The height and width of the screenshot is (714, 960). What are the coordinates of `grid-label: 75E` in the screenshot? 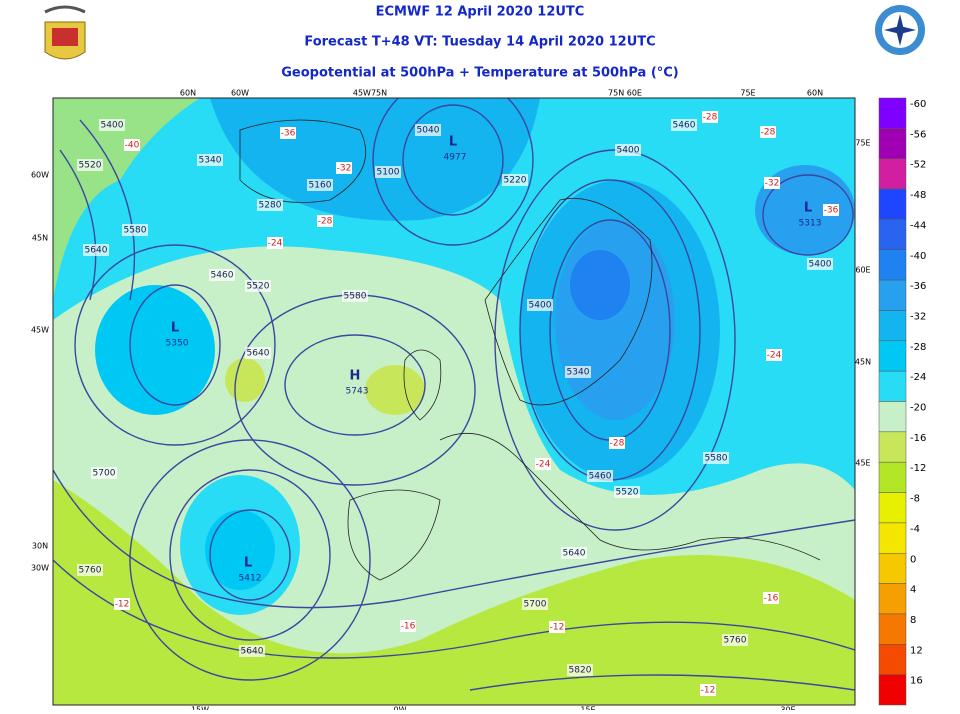 It's located at (862, 143).